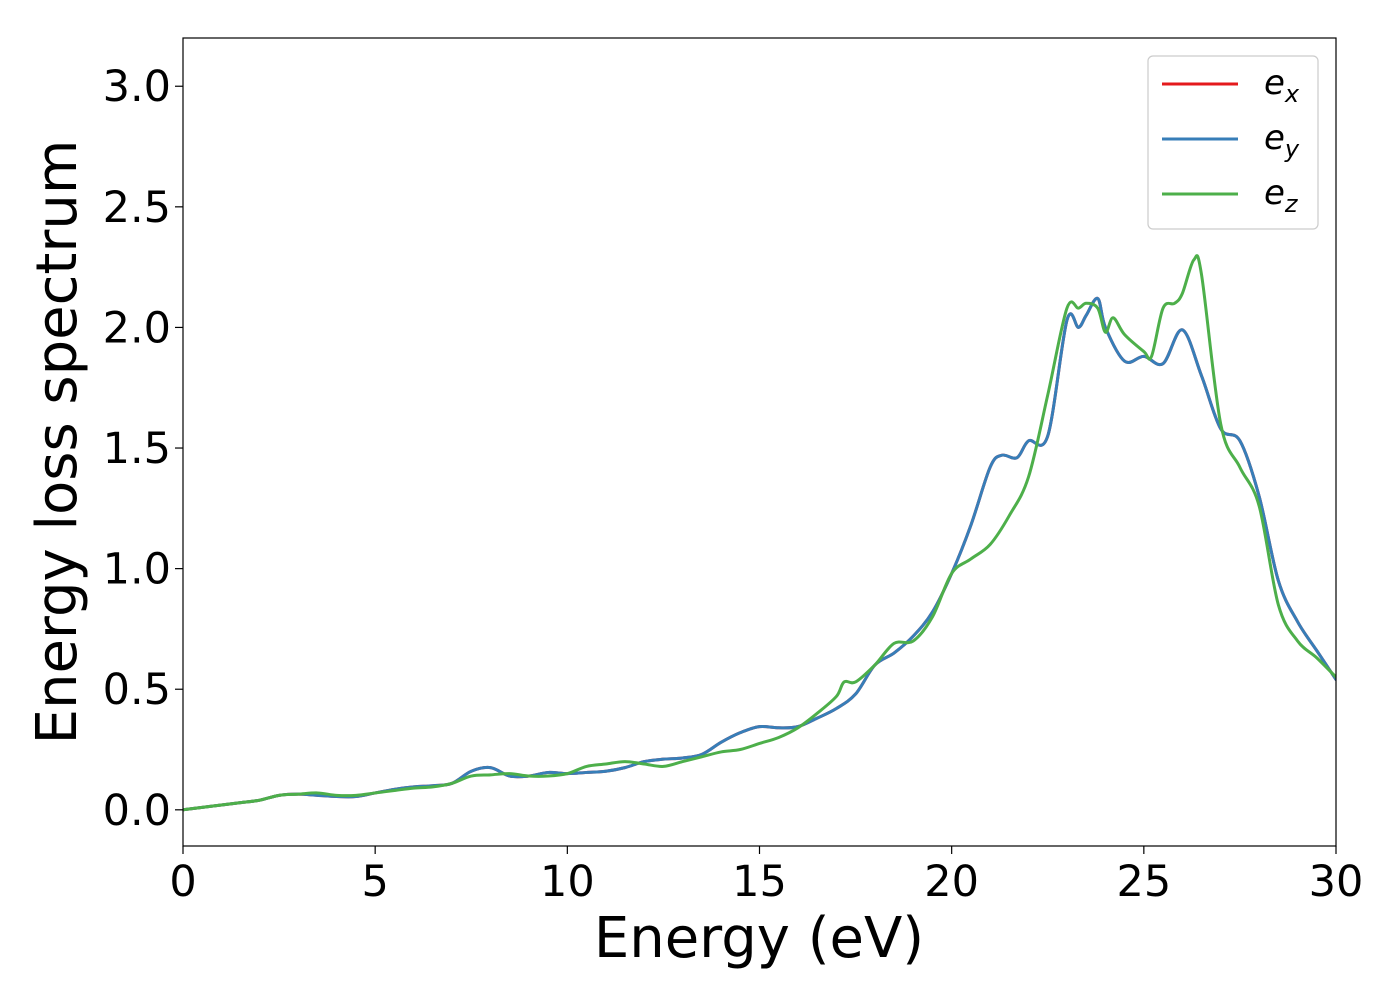 This screenshot has width=1400, height=1000. Describe the element at coordinates (1336, 882) in the screenshot. I see `x-tick-label: 30` at that location.